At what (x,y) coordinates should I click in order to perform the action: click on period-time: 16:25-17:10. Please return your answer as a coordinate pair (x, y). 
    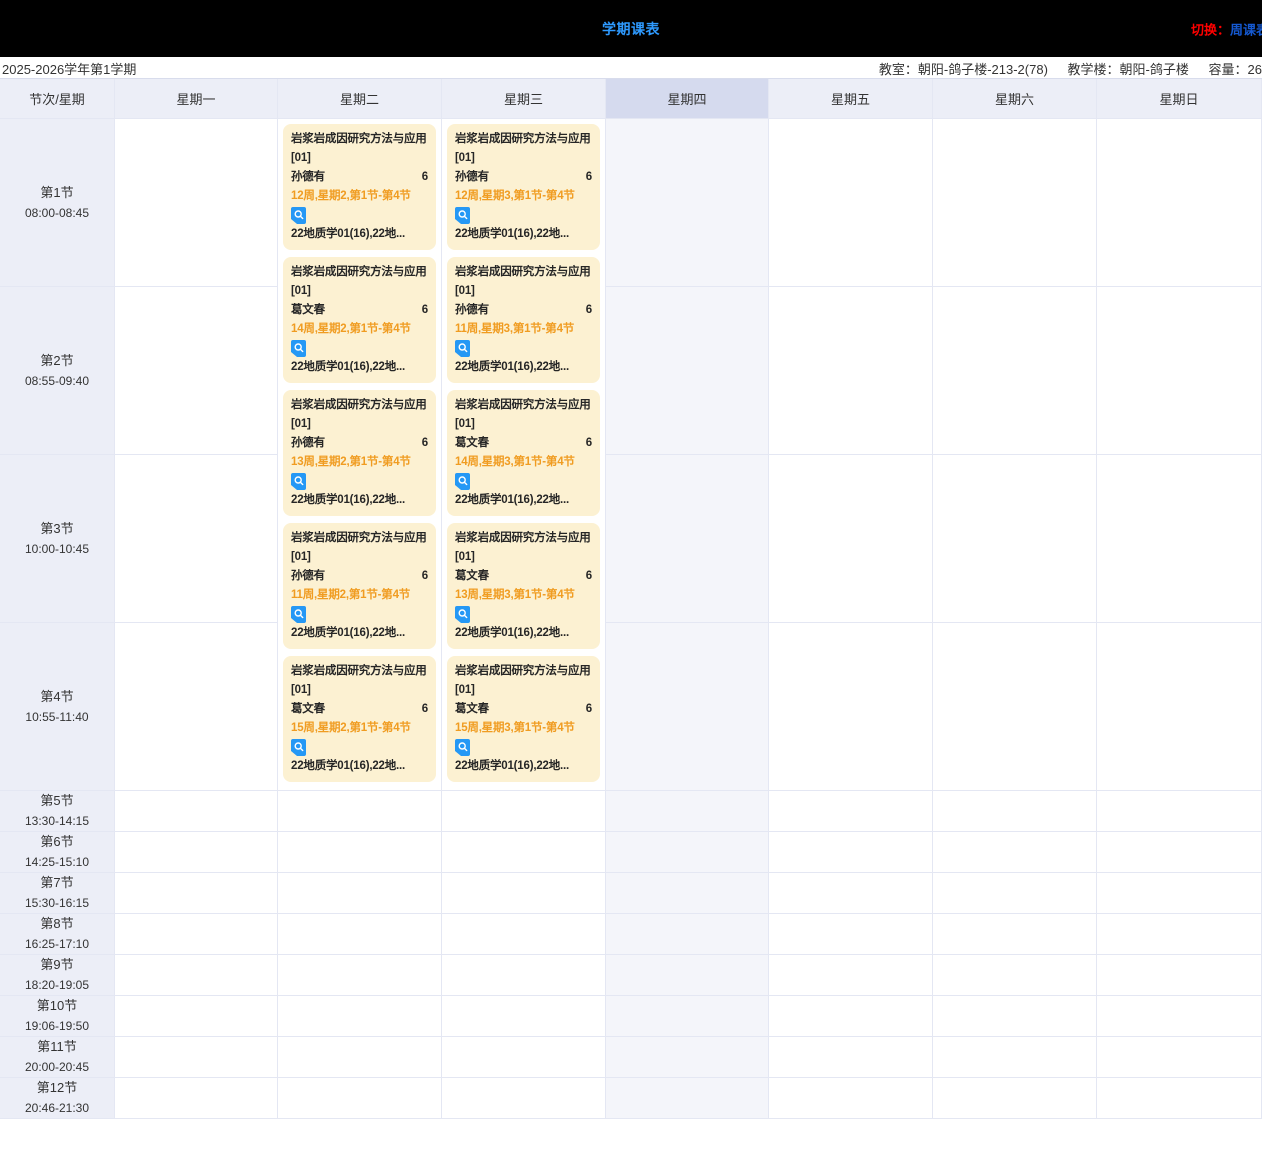
    Looking at the image, I should click on (57, 944).